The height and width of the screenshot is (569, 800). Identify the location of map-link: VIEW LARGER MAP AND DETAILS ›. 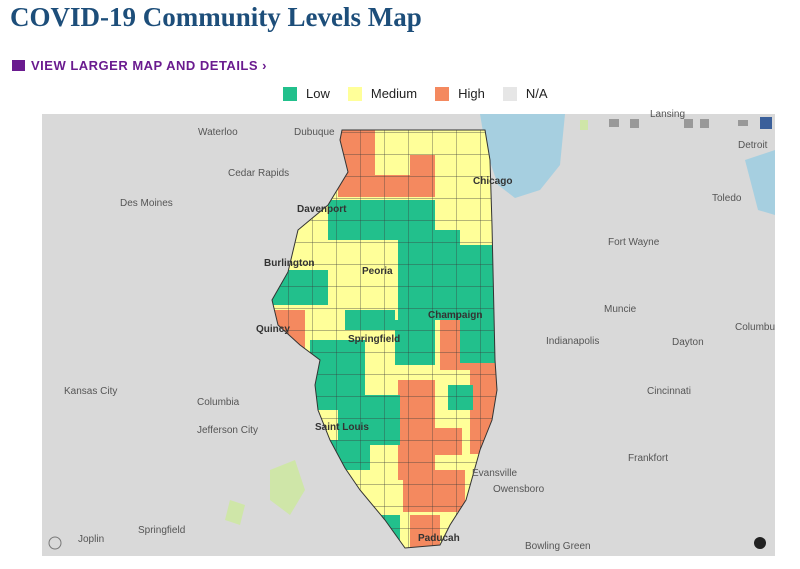
(139, 65).